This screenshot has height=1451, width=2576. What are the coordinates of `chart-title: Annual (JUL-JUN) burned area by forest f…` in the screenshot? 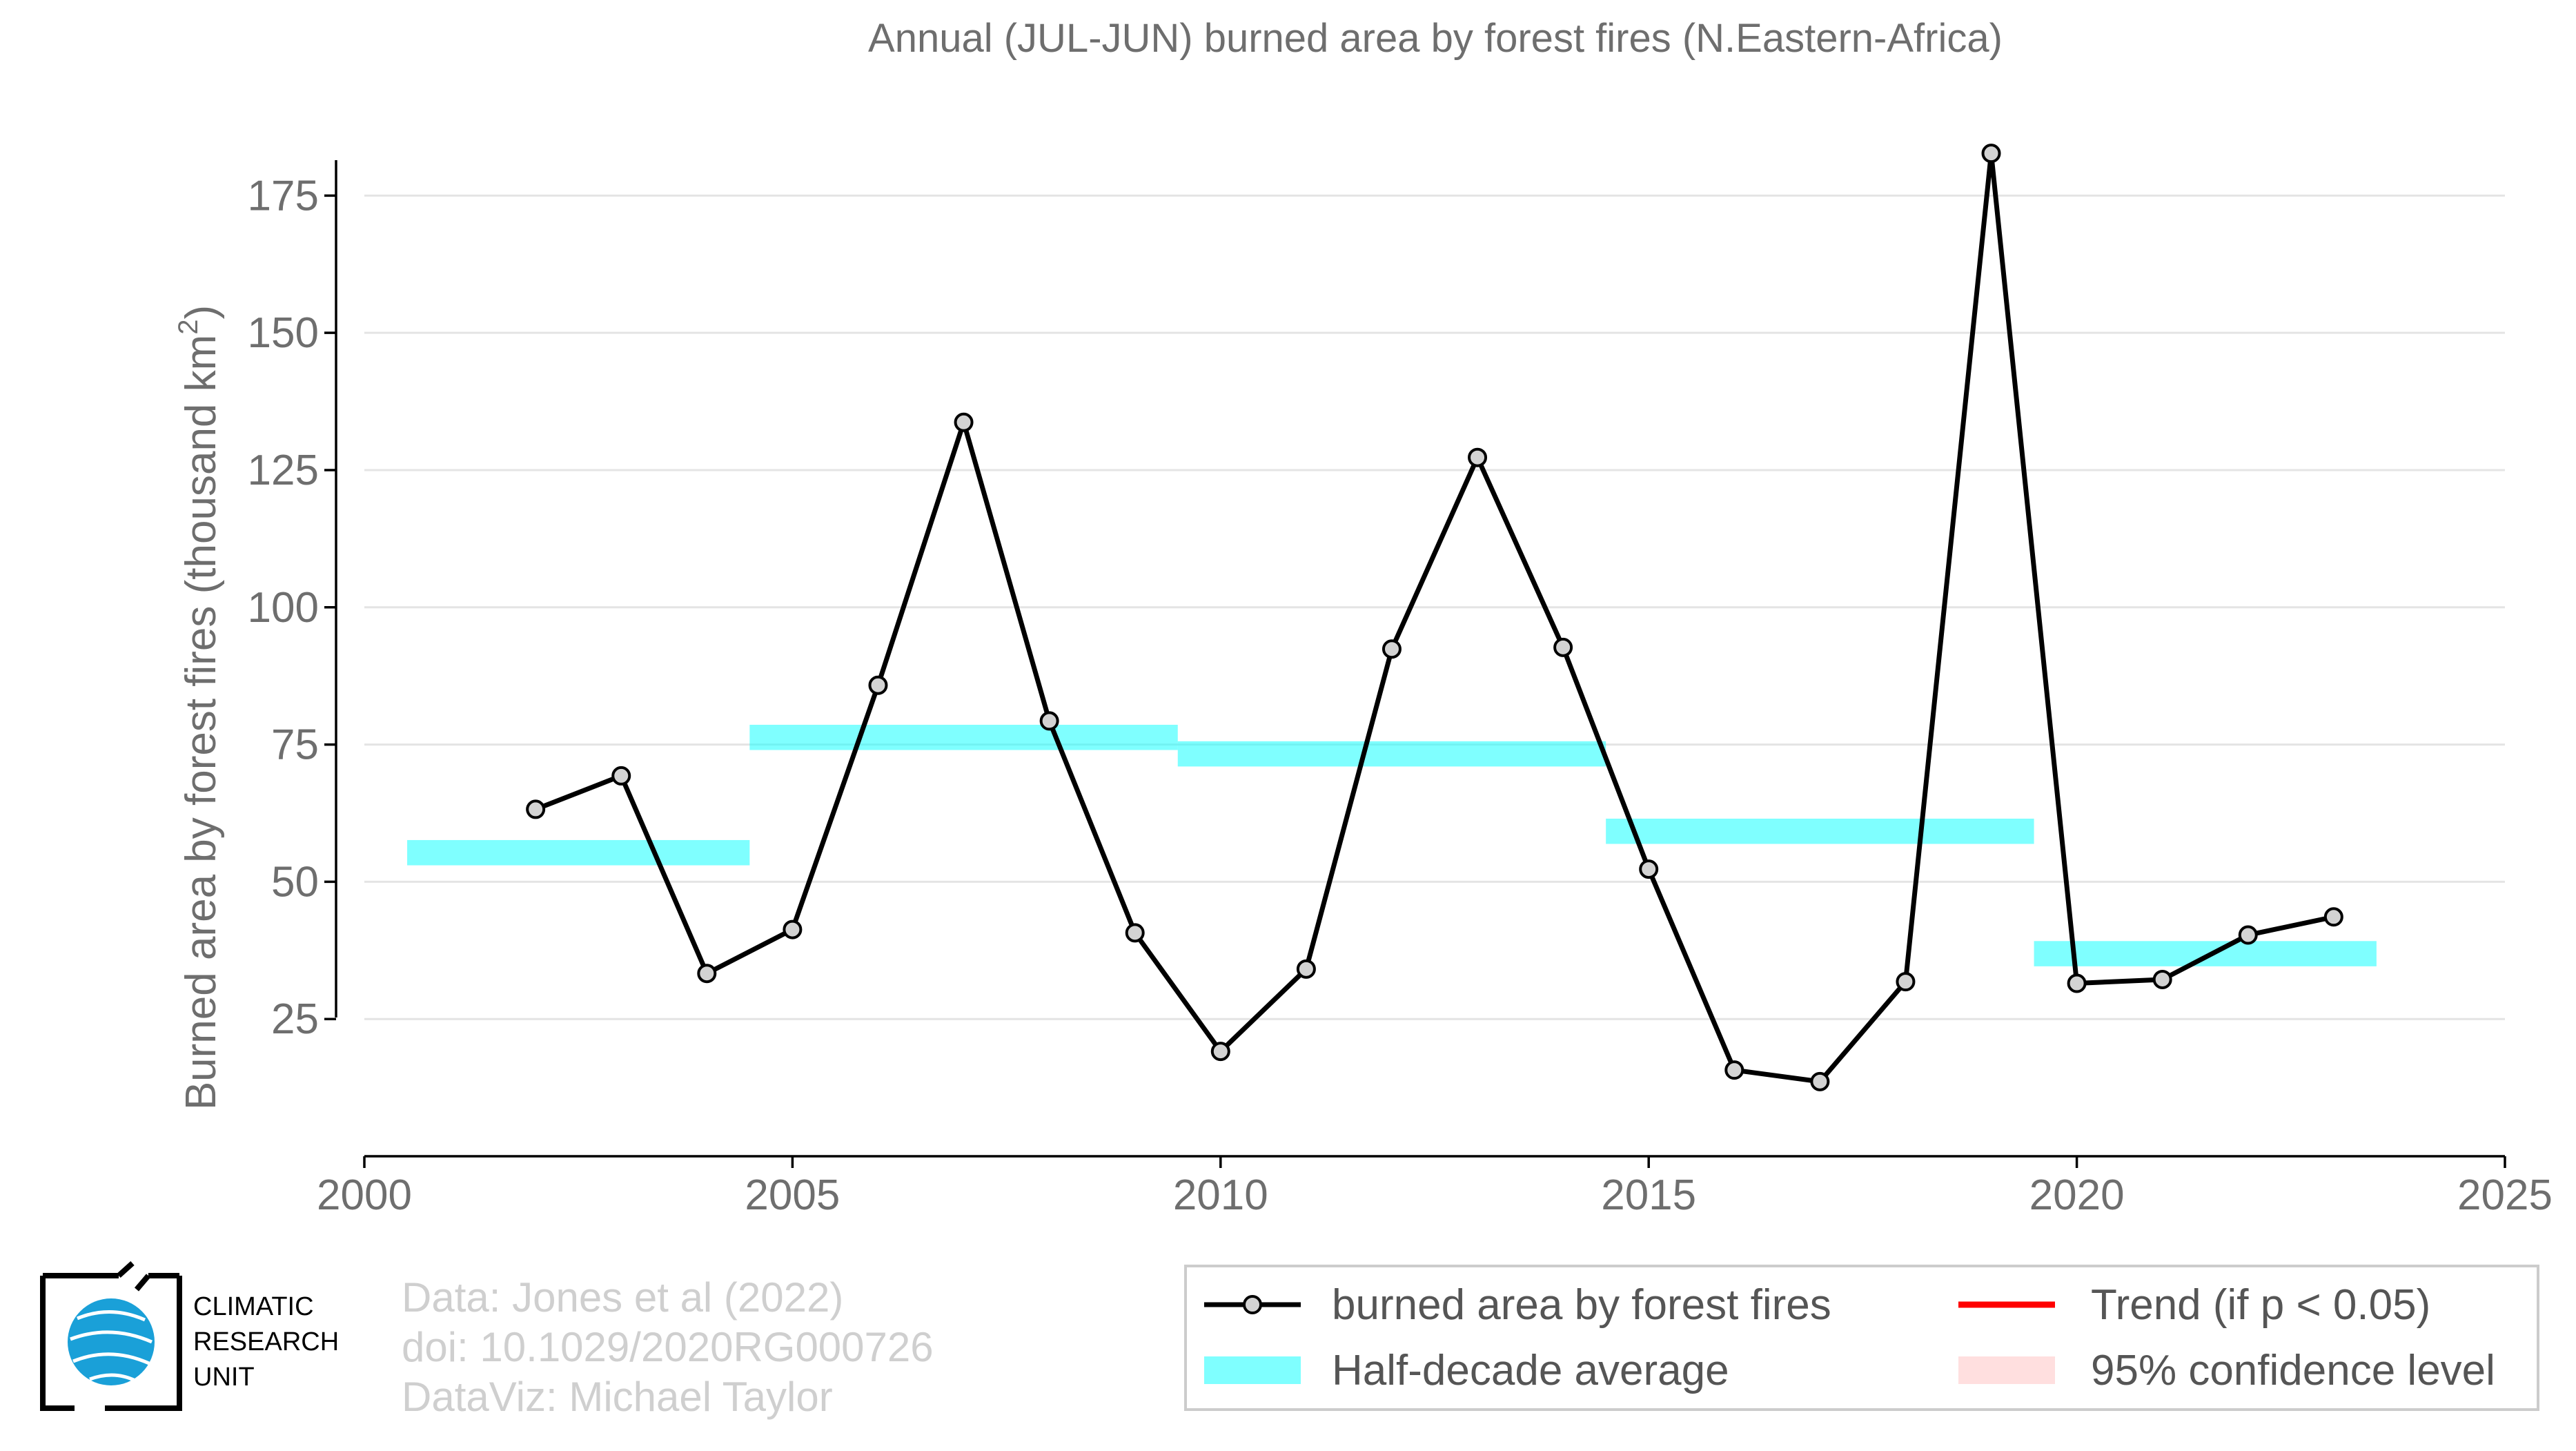 It's located at (1435, 39).